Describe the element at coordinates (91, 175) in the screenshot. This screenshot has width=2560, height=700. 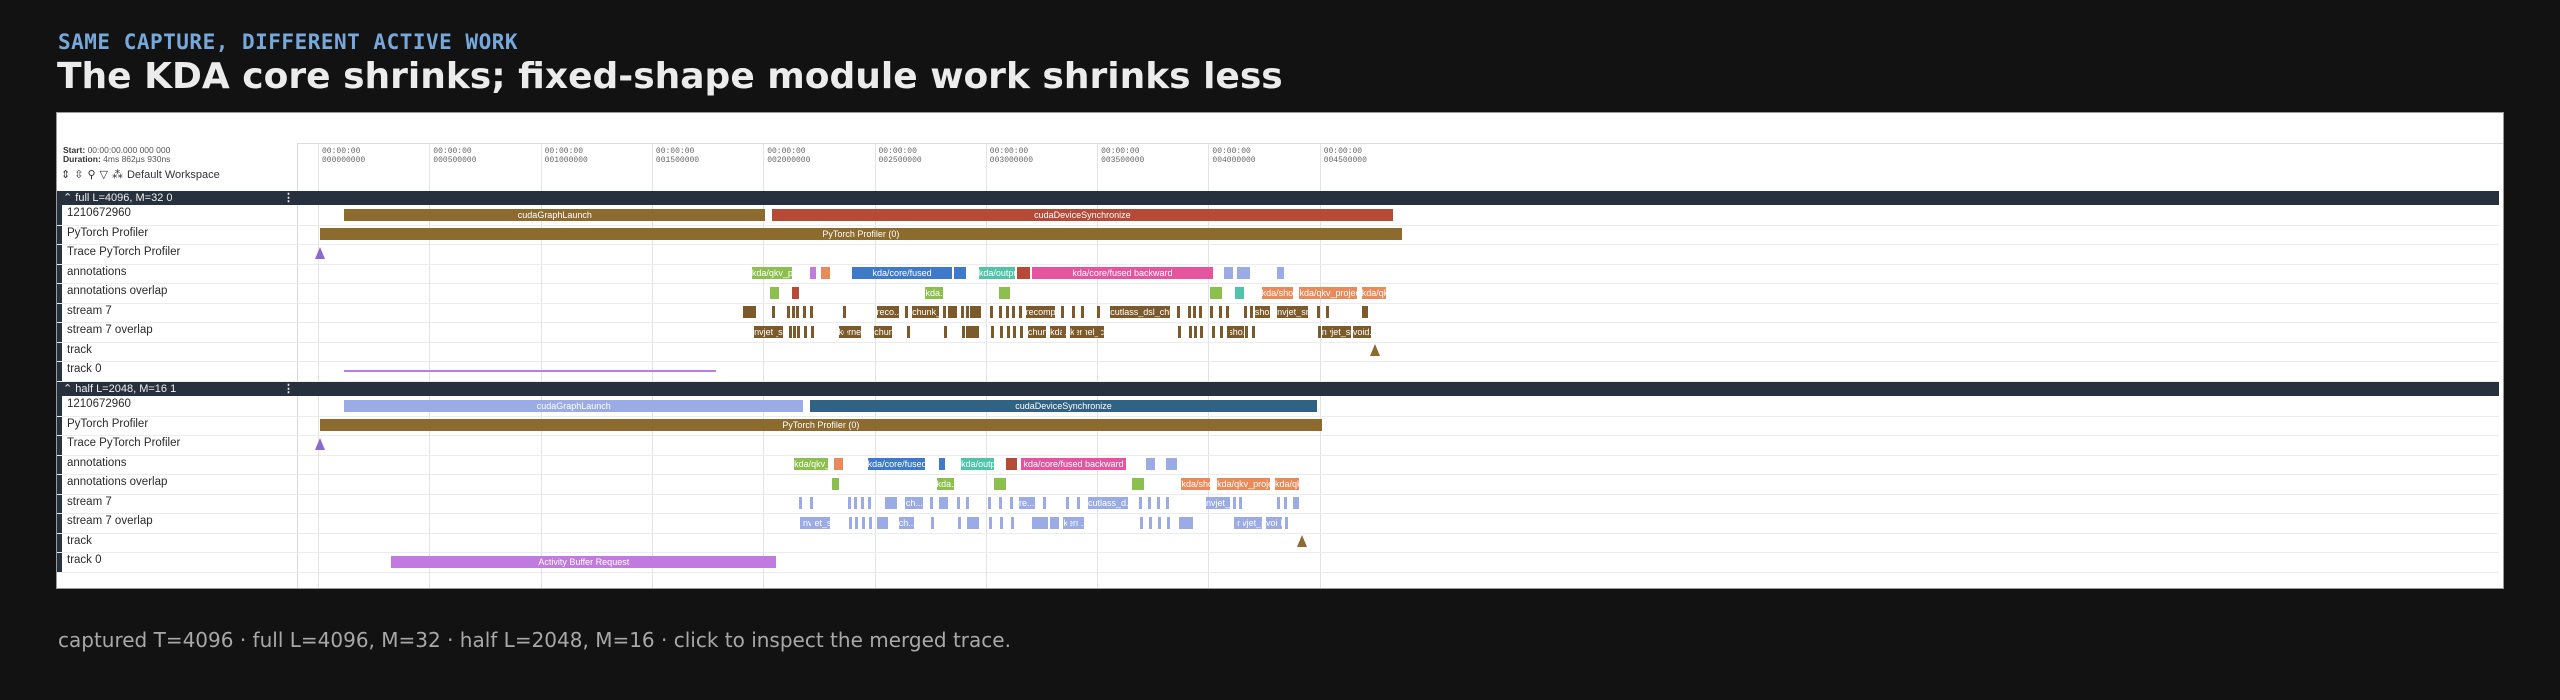
I see `pin-icon: ⚲` at that location.